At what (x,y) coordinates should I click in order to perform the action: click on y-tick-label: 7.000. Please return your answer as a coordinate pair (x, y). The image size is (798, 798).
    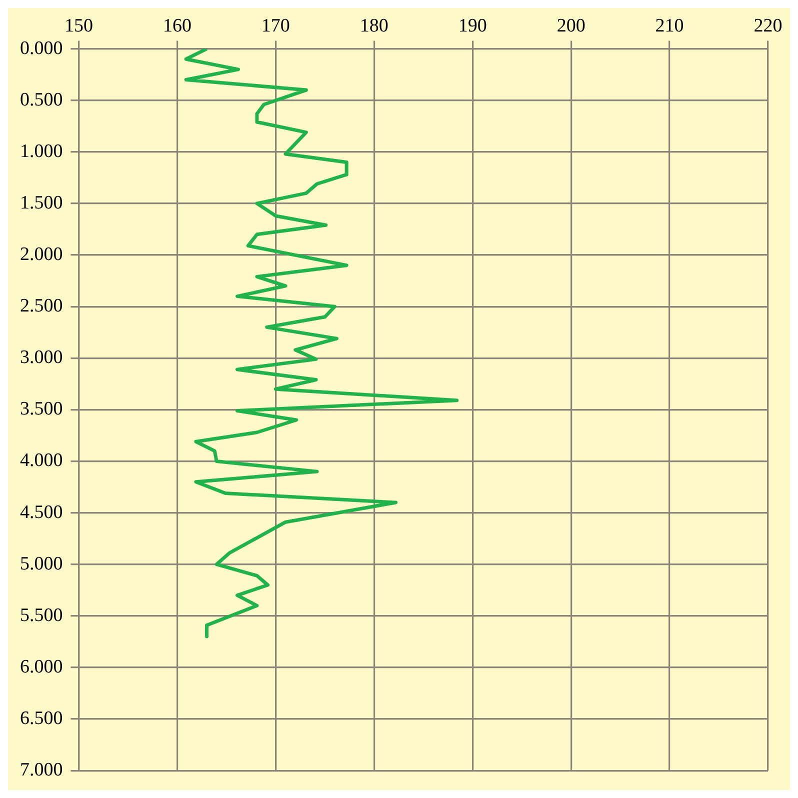
    Looking at the image, I should click on (41, 770).